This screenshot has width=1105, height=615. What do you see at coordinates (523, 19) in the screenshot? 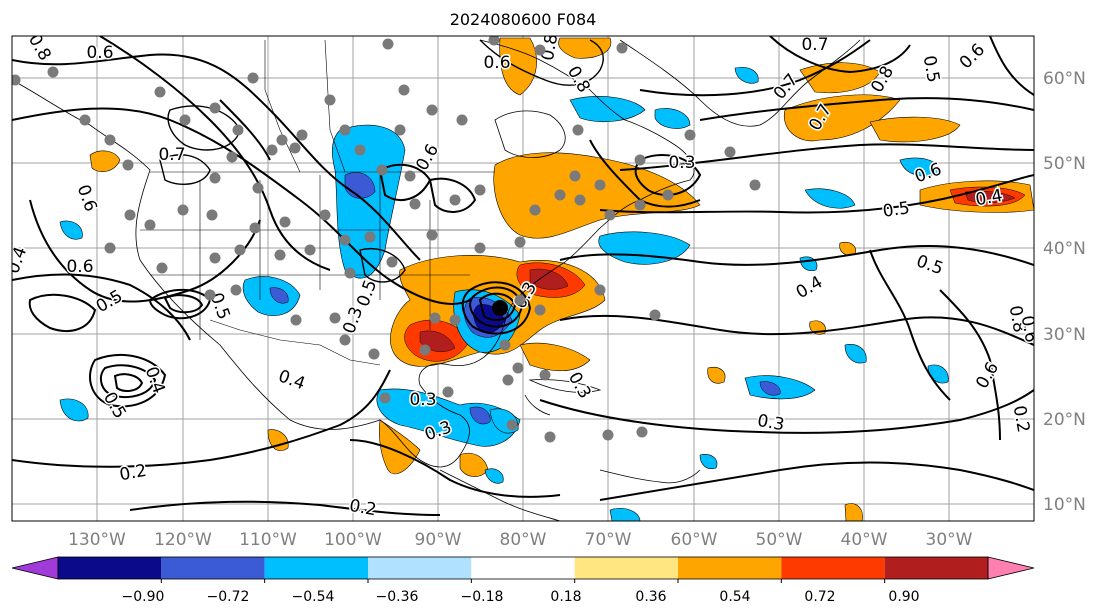
I see `figure-title: 2024080600 F084` at bounding box center [523, 19].